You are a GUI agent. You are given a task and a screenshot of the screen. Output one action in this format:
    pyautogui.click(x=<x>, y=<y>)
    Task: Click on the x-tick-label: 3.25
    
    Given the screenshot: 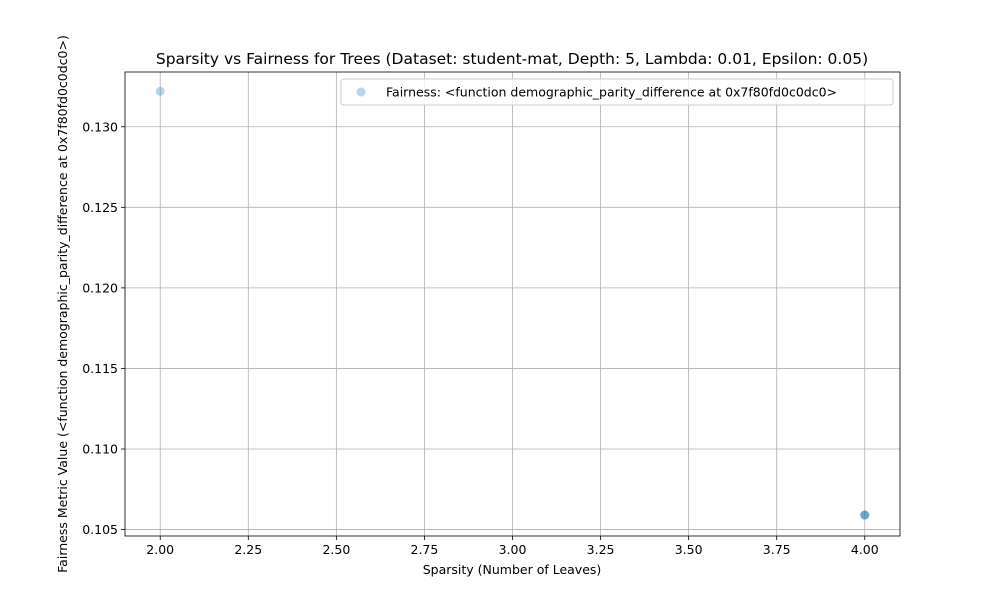 What is the action you would take?
    pyautogui.click(x=601, y=549)
    